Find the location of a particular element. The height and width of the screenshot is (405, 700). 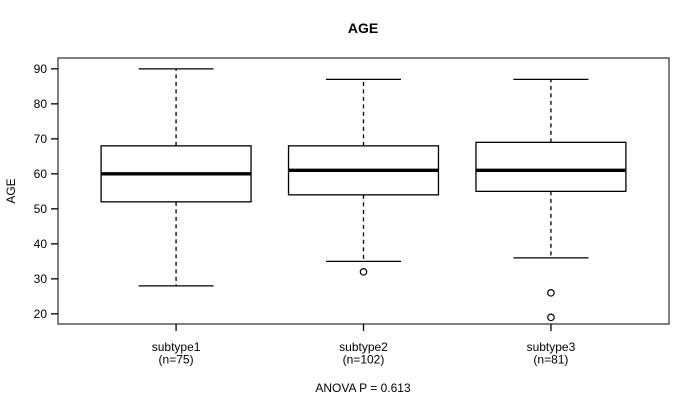

y-tick-label: 60 is located at coordinates (41, 174).